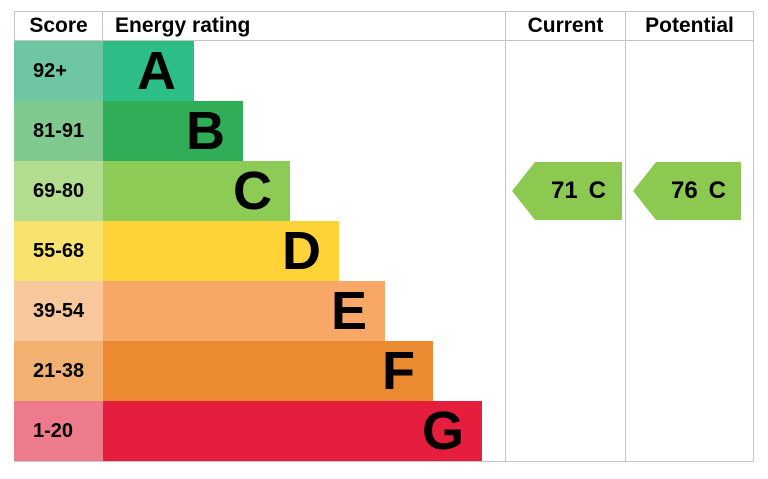 This screenshot has height=479, width=768. Describe the element at coordinates (196, 191) in the screenshot. I see `band-bar-c: C` at that location.